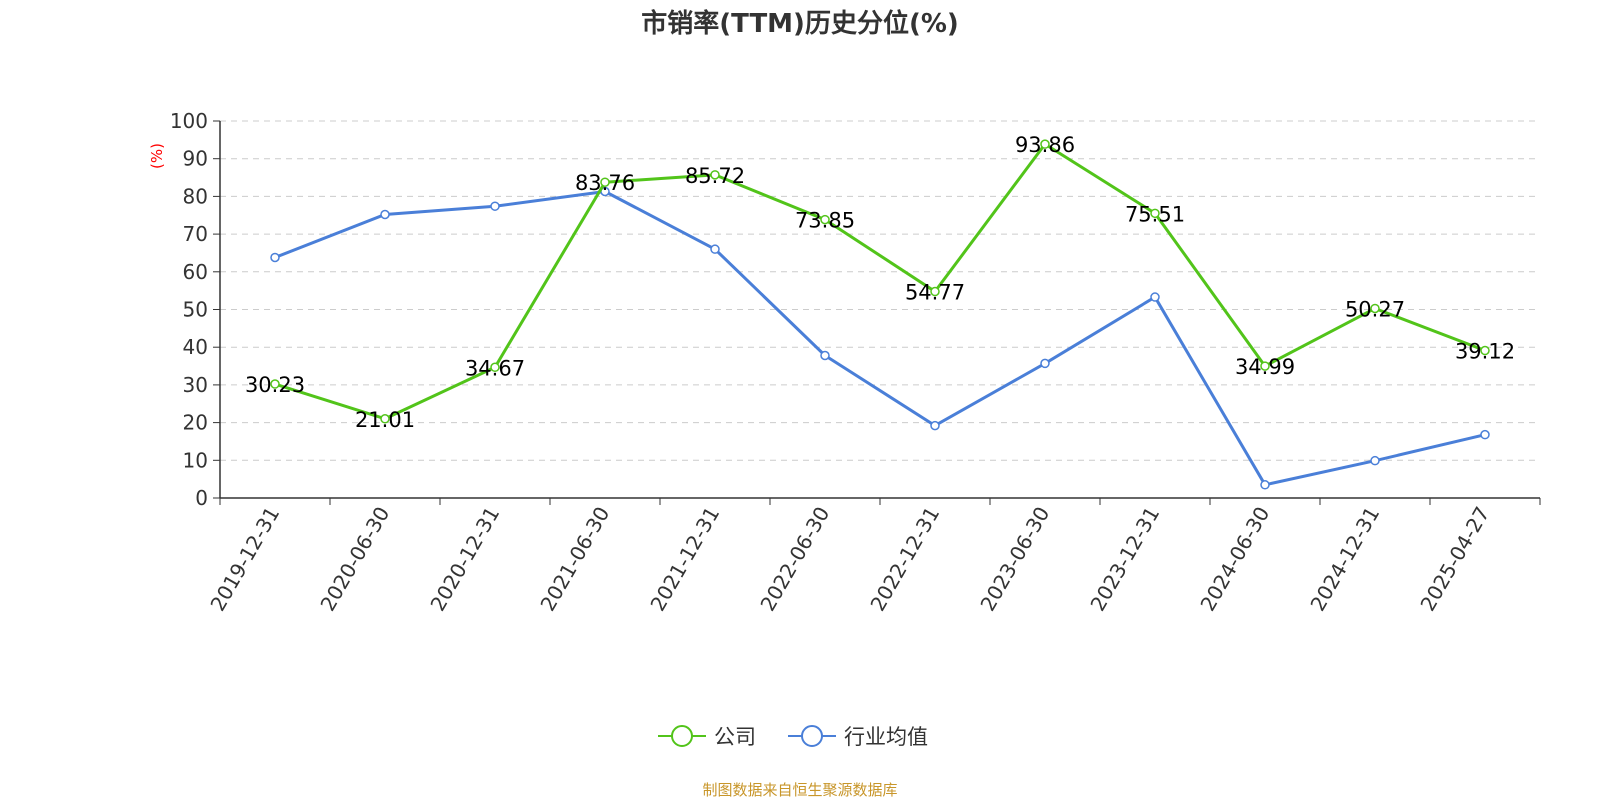 This screenshot has width=1600, height=800. Describe the element at coordinates (574, 559) in the screenshot. I see `x-tick-label: 2021-06-30` at that location.